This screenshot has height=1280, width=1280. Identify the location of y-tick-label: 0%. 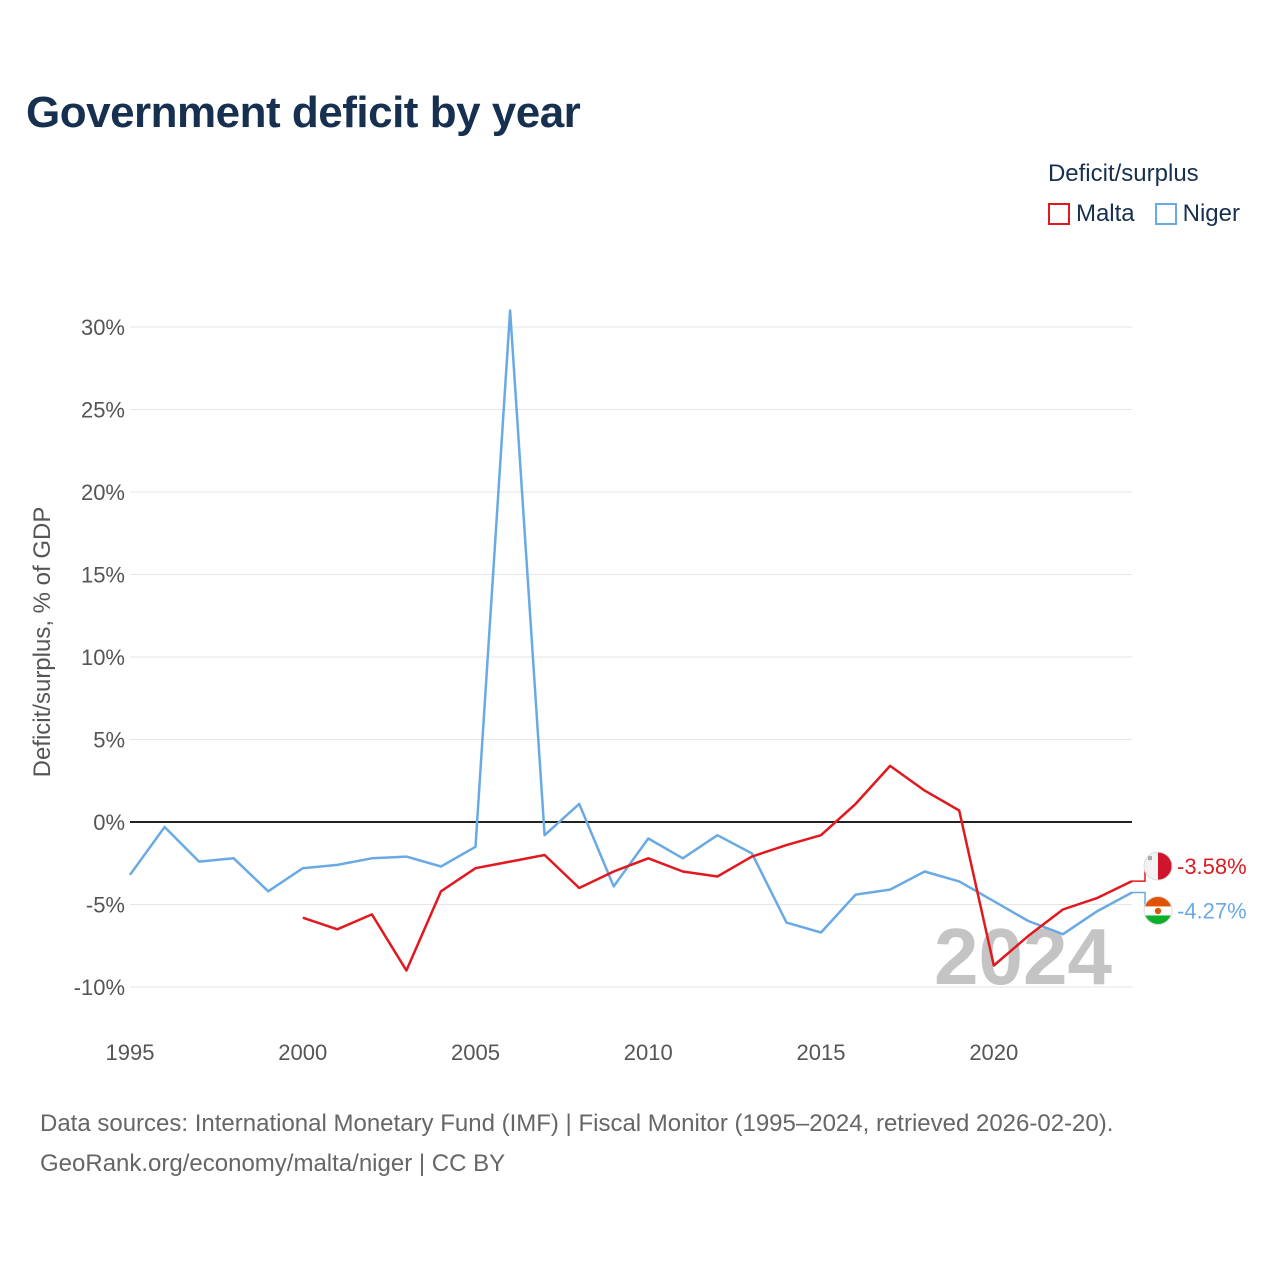
(109, 822).